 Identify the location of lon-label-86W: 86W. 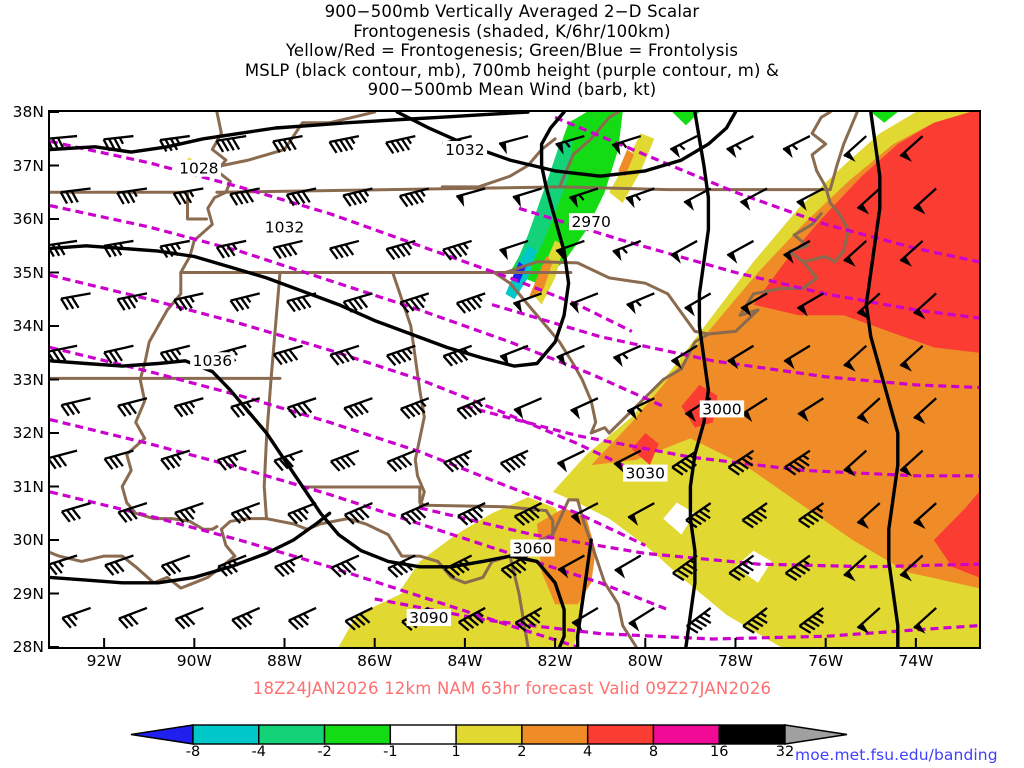
(375, 661).